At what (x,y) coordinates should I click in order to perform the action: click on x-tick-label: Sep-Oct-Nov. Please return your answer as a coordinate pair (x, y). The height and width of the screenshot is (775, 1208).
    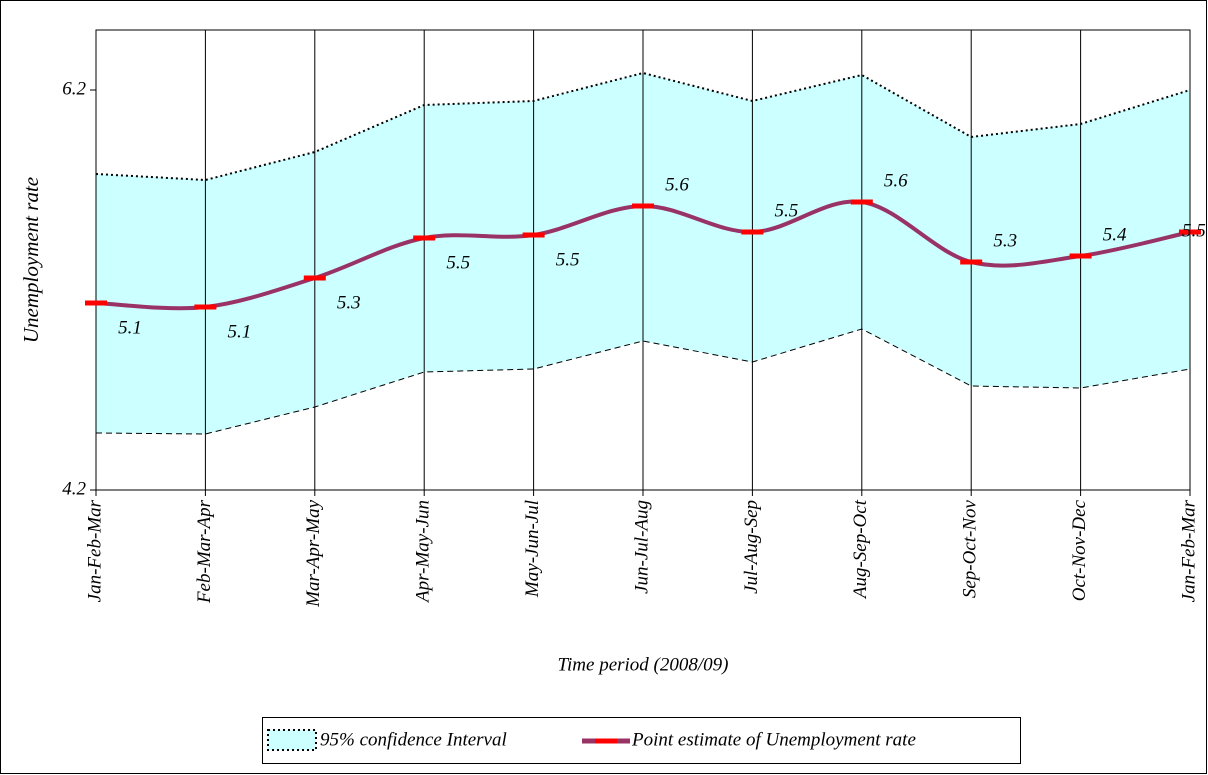
    Looking at the image, I should click on (970, 548).